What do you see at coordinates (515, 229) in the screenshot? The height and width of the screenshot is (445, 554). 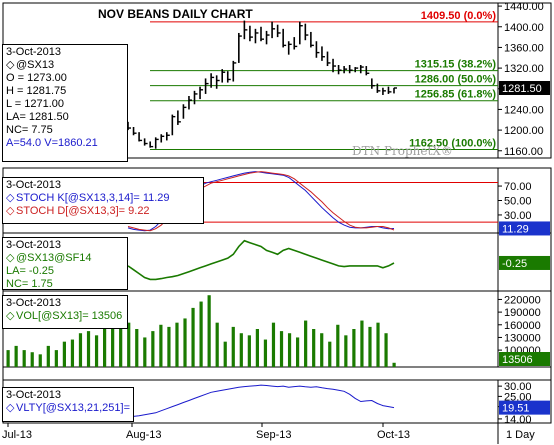 I see `last-value-label: 11.29` at bounding box center [515, 229].